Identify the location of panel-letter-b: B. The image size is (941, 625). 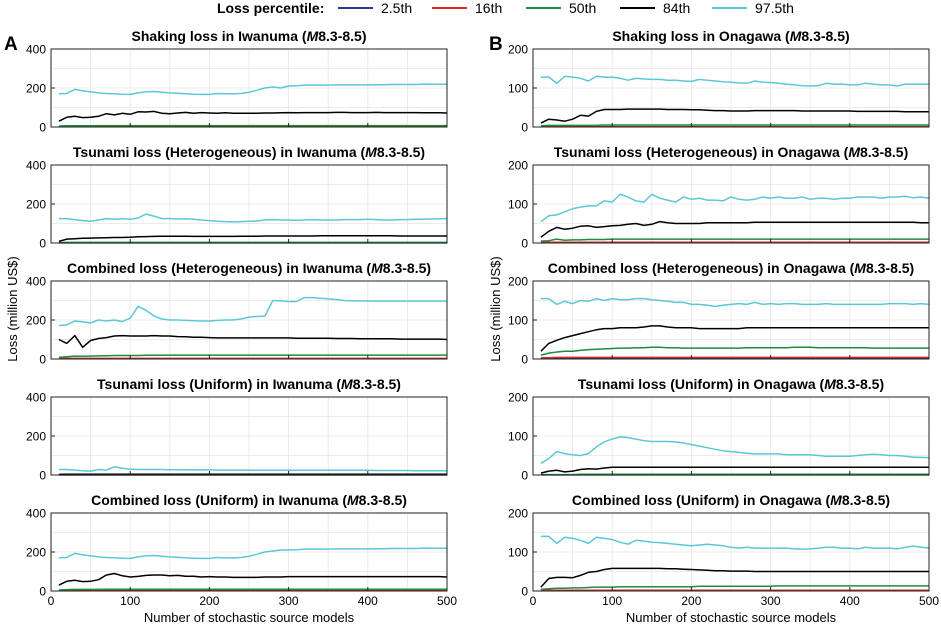
(496, 44).